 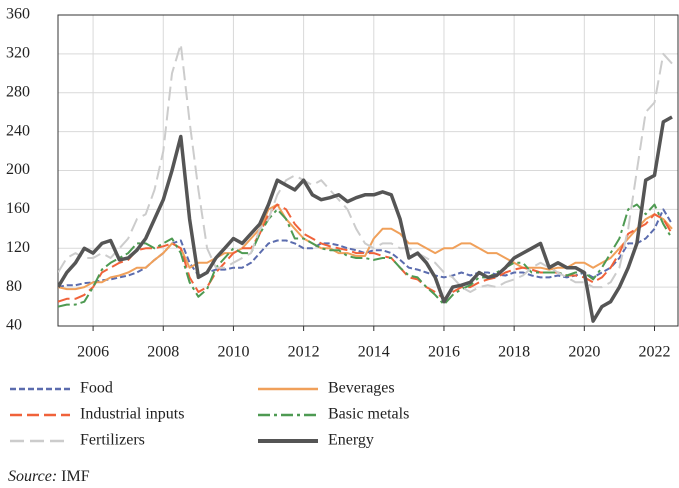 What do you see at coordinates (14, 325) in the screenshot?
I see `y-tick-label: 40` at bounding box center [14, 325].